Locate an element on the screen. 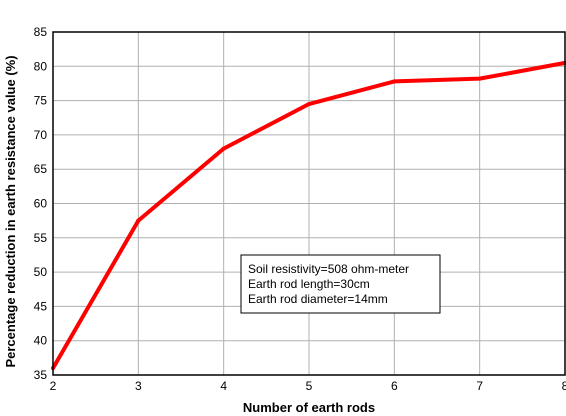 Image resolution: width=566 pixels, height=416 pixels. y-tick-label-75: 75 is located at coordinates (41, 101).